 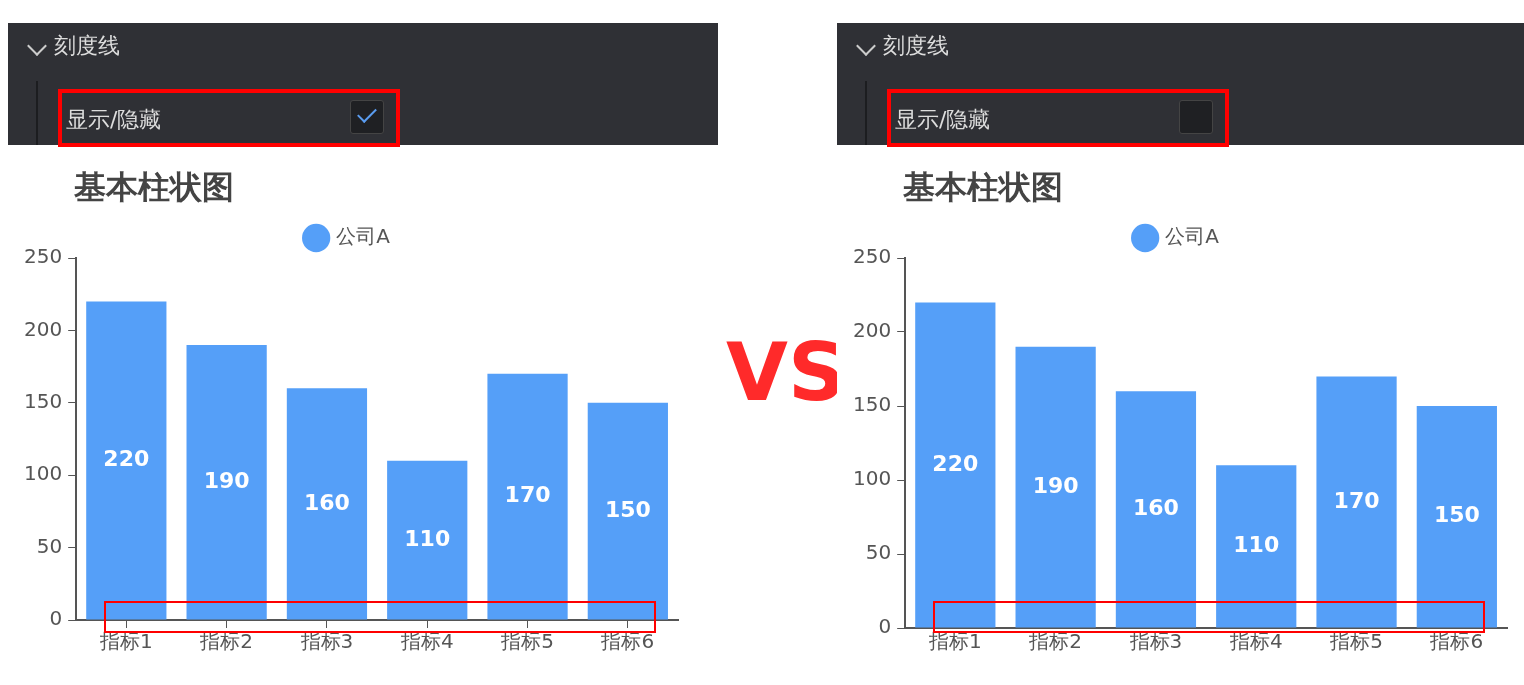 What do you see at coordinates (786, 372) in the screenshot?
I see `text: VS` at bounding box center [786, 372].